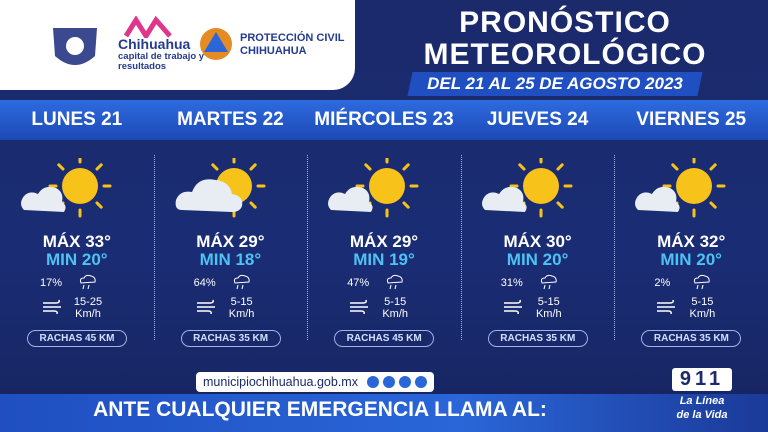 Image resolution: width=768 pixels, height=432 pixels. What do you see at coordinates (75, 46) in the screenshot?
I see `coat-of-arms` at bounding box center [75, 46].